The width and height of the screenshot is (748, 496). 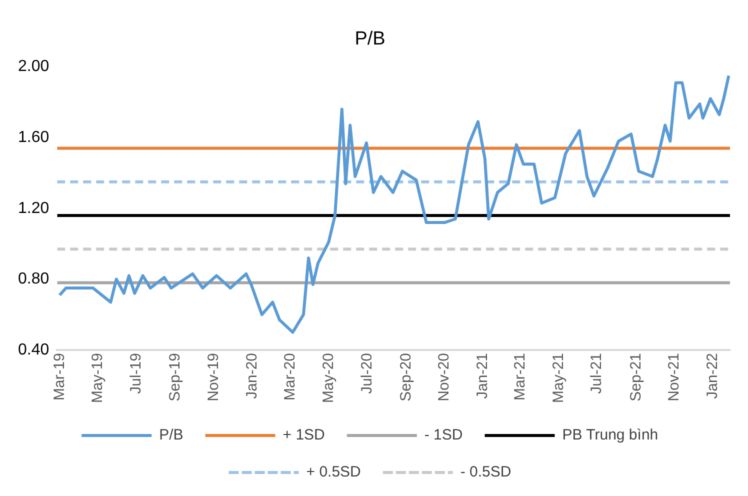 What do you see at coordinates (443, 435) in the screenshot?
I see `legend-label: - 1SD` at bounding box center [443, 435].